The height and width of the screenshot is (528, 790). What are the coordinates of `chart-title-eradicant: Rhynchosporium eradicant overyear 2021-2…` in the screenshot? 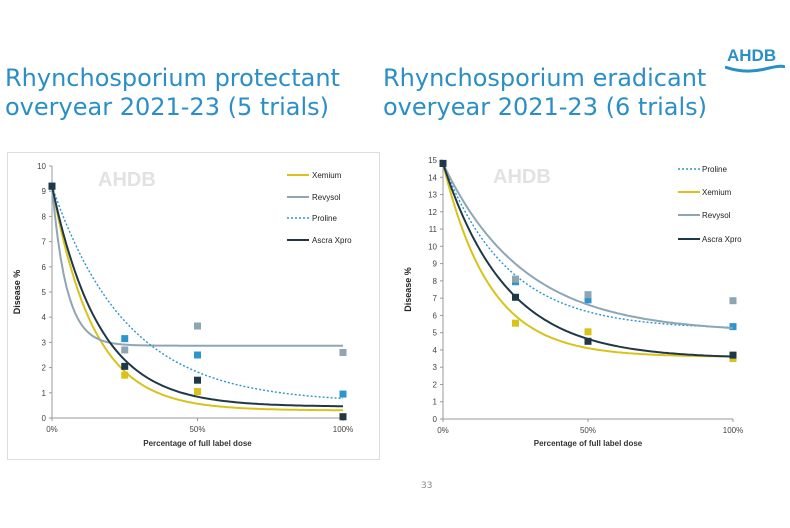 It's located at (545, 93).